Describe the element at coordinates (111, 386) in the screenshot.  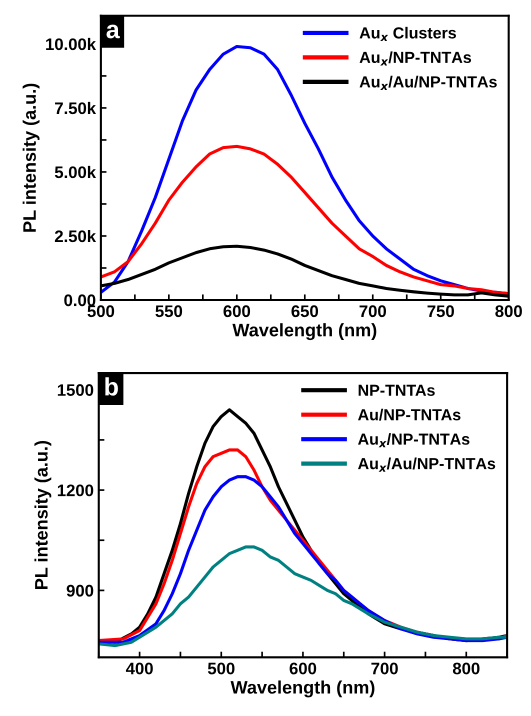
I see `annotation: b` at that location.